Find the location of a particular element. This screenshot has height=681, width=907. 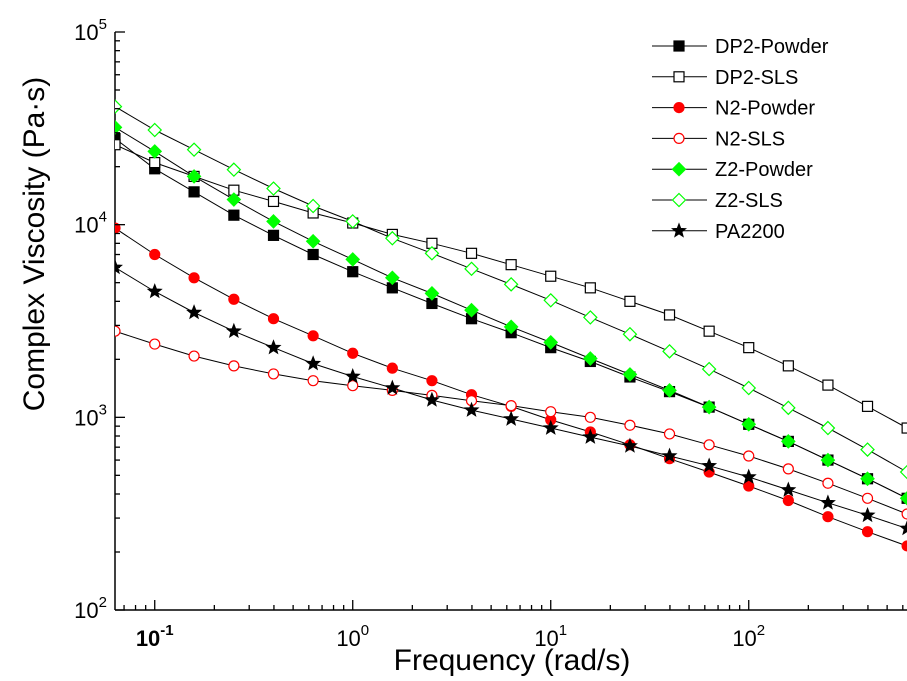

legend-label: DP2-Powder is located at coordinates (772, 47).